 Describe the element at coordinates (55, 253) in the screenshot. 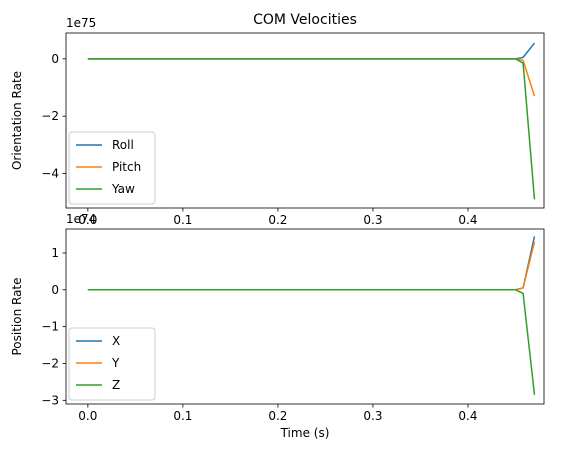

I see `y-tick-label: 1` at that location.